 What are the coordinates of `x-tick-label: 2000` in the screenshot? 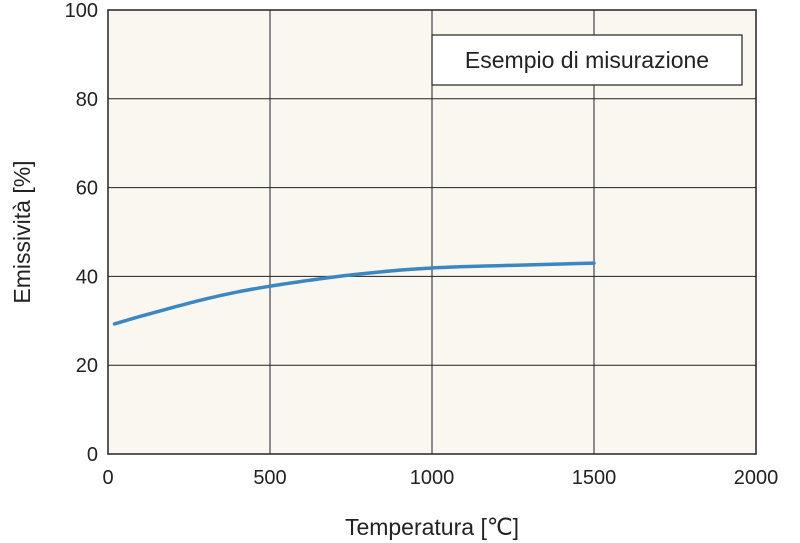 It's located at (756, 478).